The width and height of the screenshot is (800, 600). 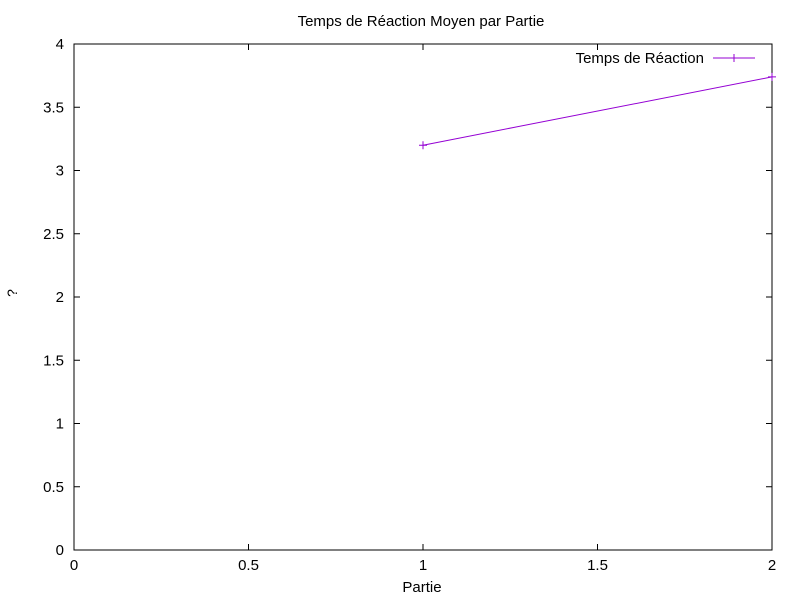 What do you see at coordinates (640, 58) in the screenshot?
I see `legend-label: Temps de Réaction` at bounding box center [640, 58].